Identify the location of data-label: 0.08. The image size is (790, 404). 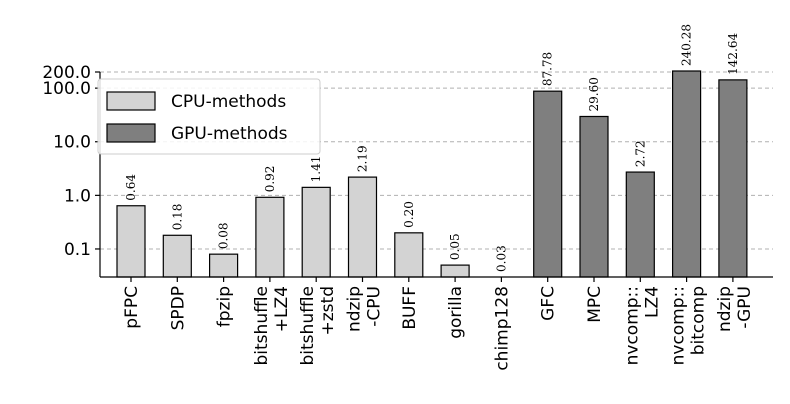
(224, 235).